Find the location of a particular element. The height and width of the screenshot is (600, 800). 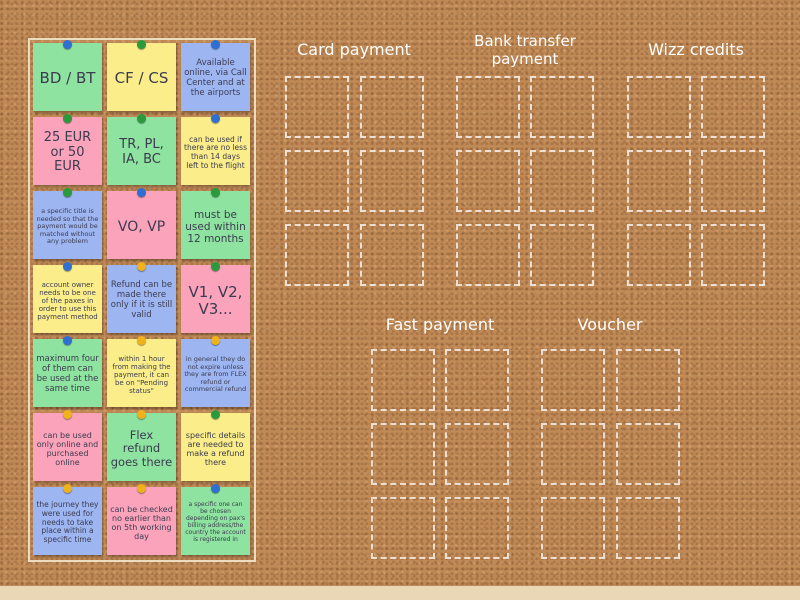

group-title: Voucher is located at coordinates (610, 324).